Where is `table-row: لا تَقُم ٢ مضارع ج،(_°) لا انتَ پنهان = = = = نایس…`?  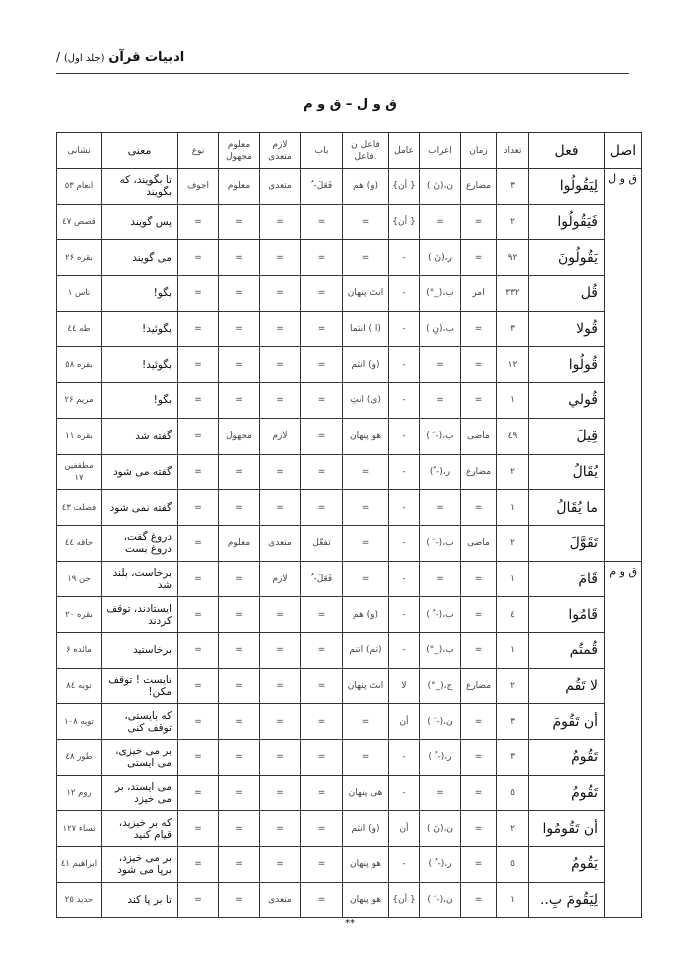
table-row: لا تَقُم ٢ مضارع ج،(_°) لا انتَ پنهان = = = = نایس… is located at coordinates (349, 686).